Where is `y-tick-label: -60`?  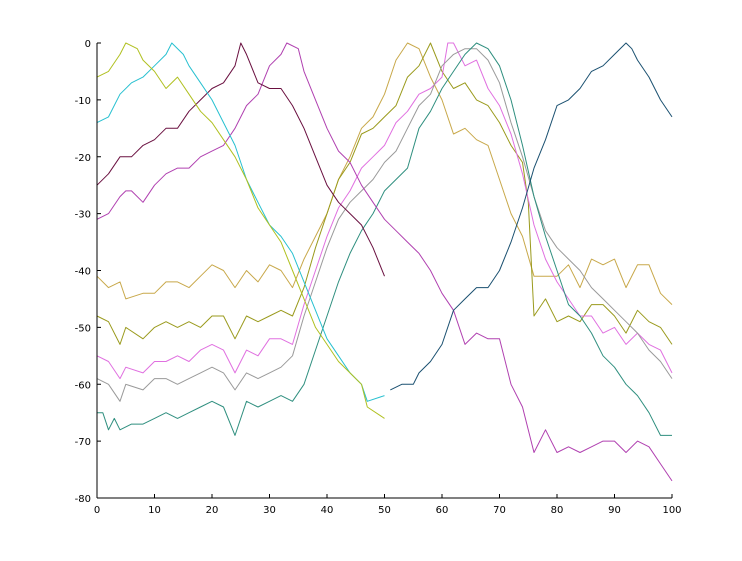
y-tick-label: -60 is located at coordinates (83, 385).